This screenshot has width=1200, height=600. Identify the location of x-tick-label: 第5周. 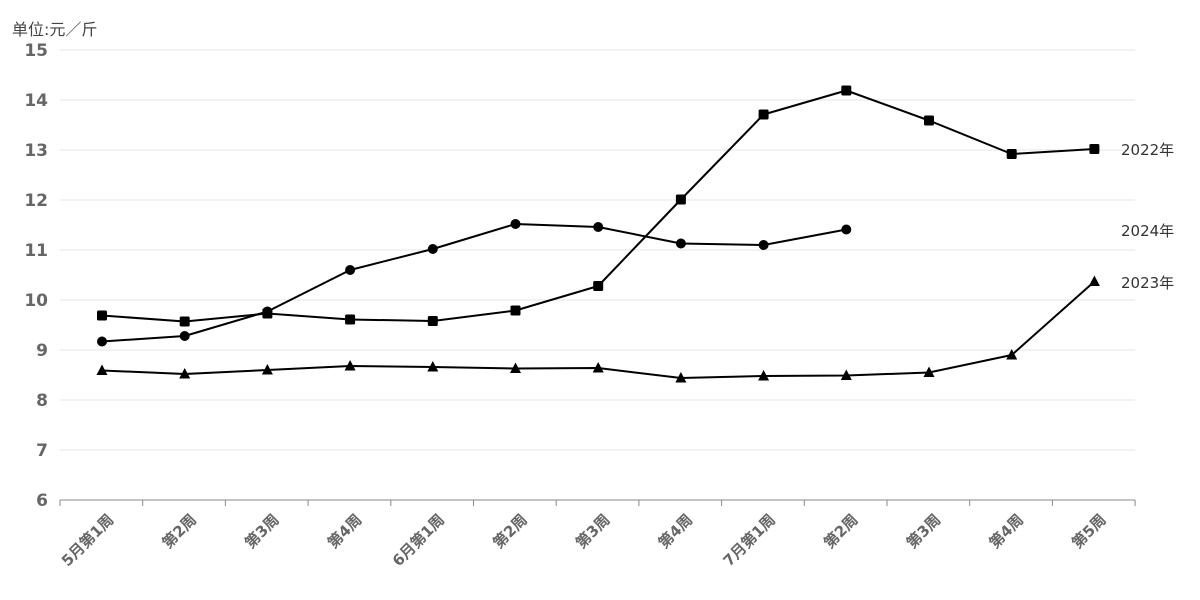
(1088, 531).